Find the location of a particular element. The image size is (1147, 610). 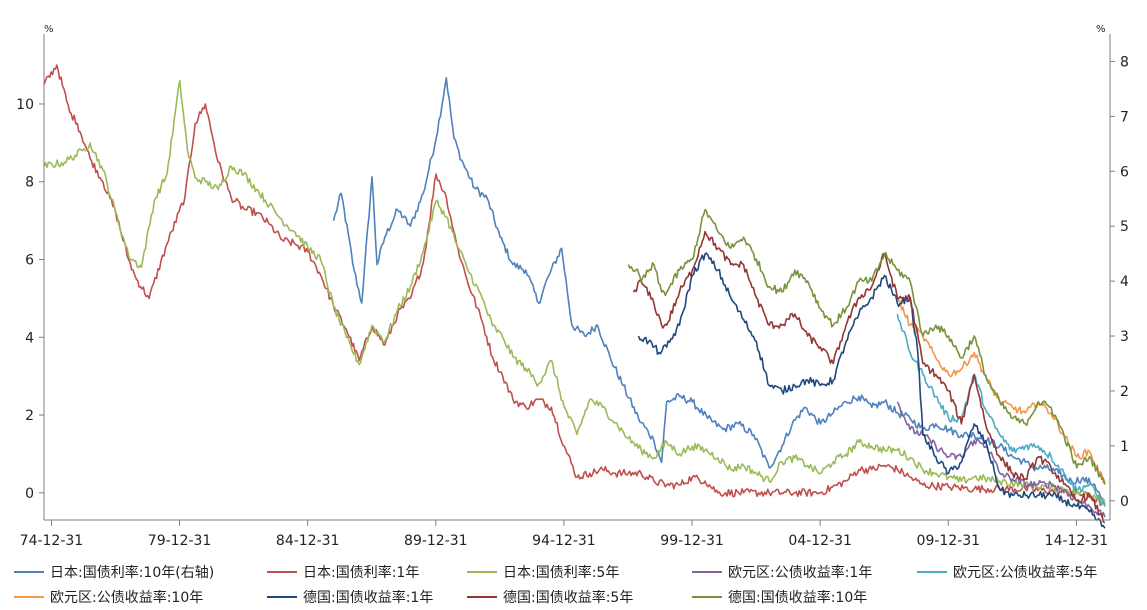

right-tick-label: 1 is located at coordinates (1124, 447).